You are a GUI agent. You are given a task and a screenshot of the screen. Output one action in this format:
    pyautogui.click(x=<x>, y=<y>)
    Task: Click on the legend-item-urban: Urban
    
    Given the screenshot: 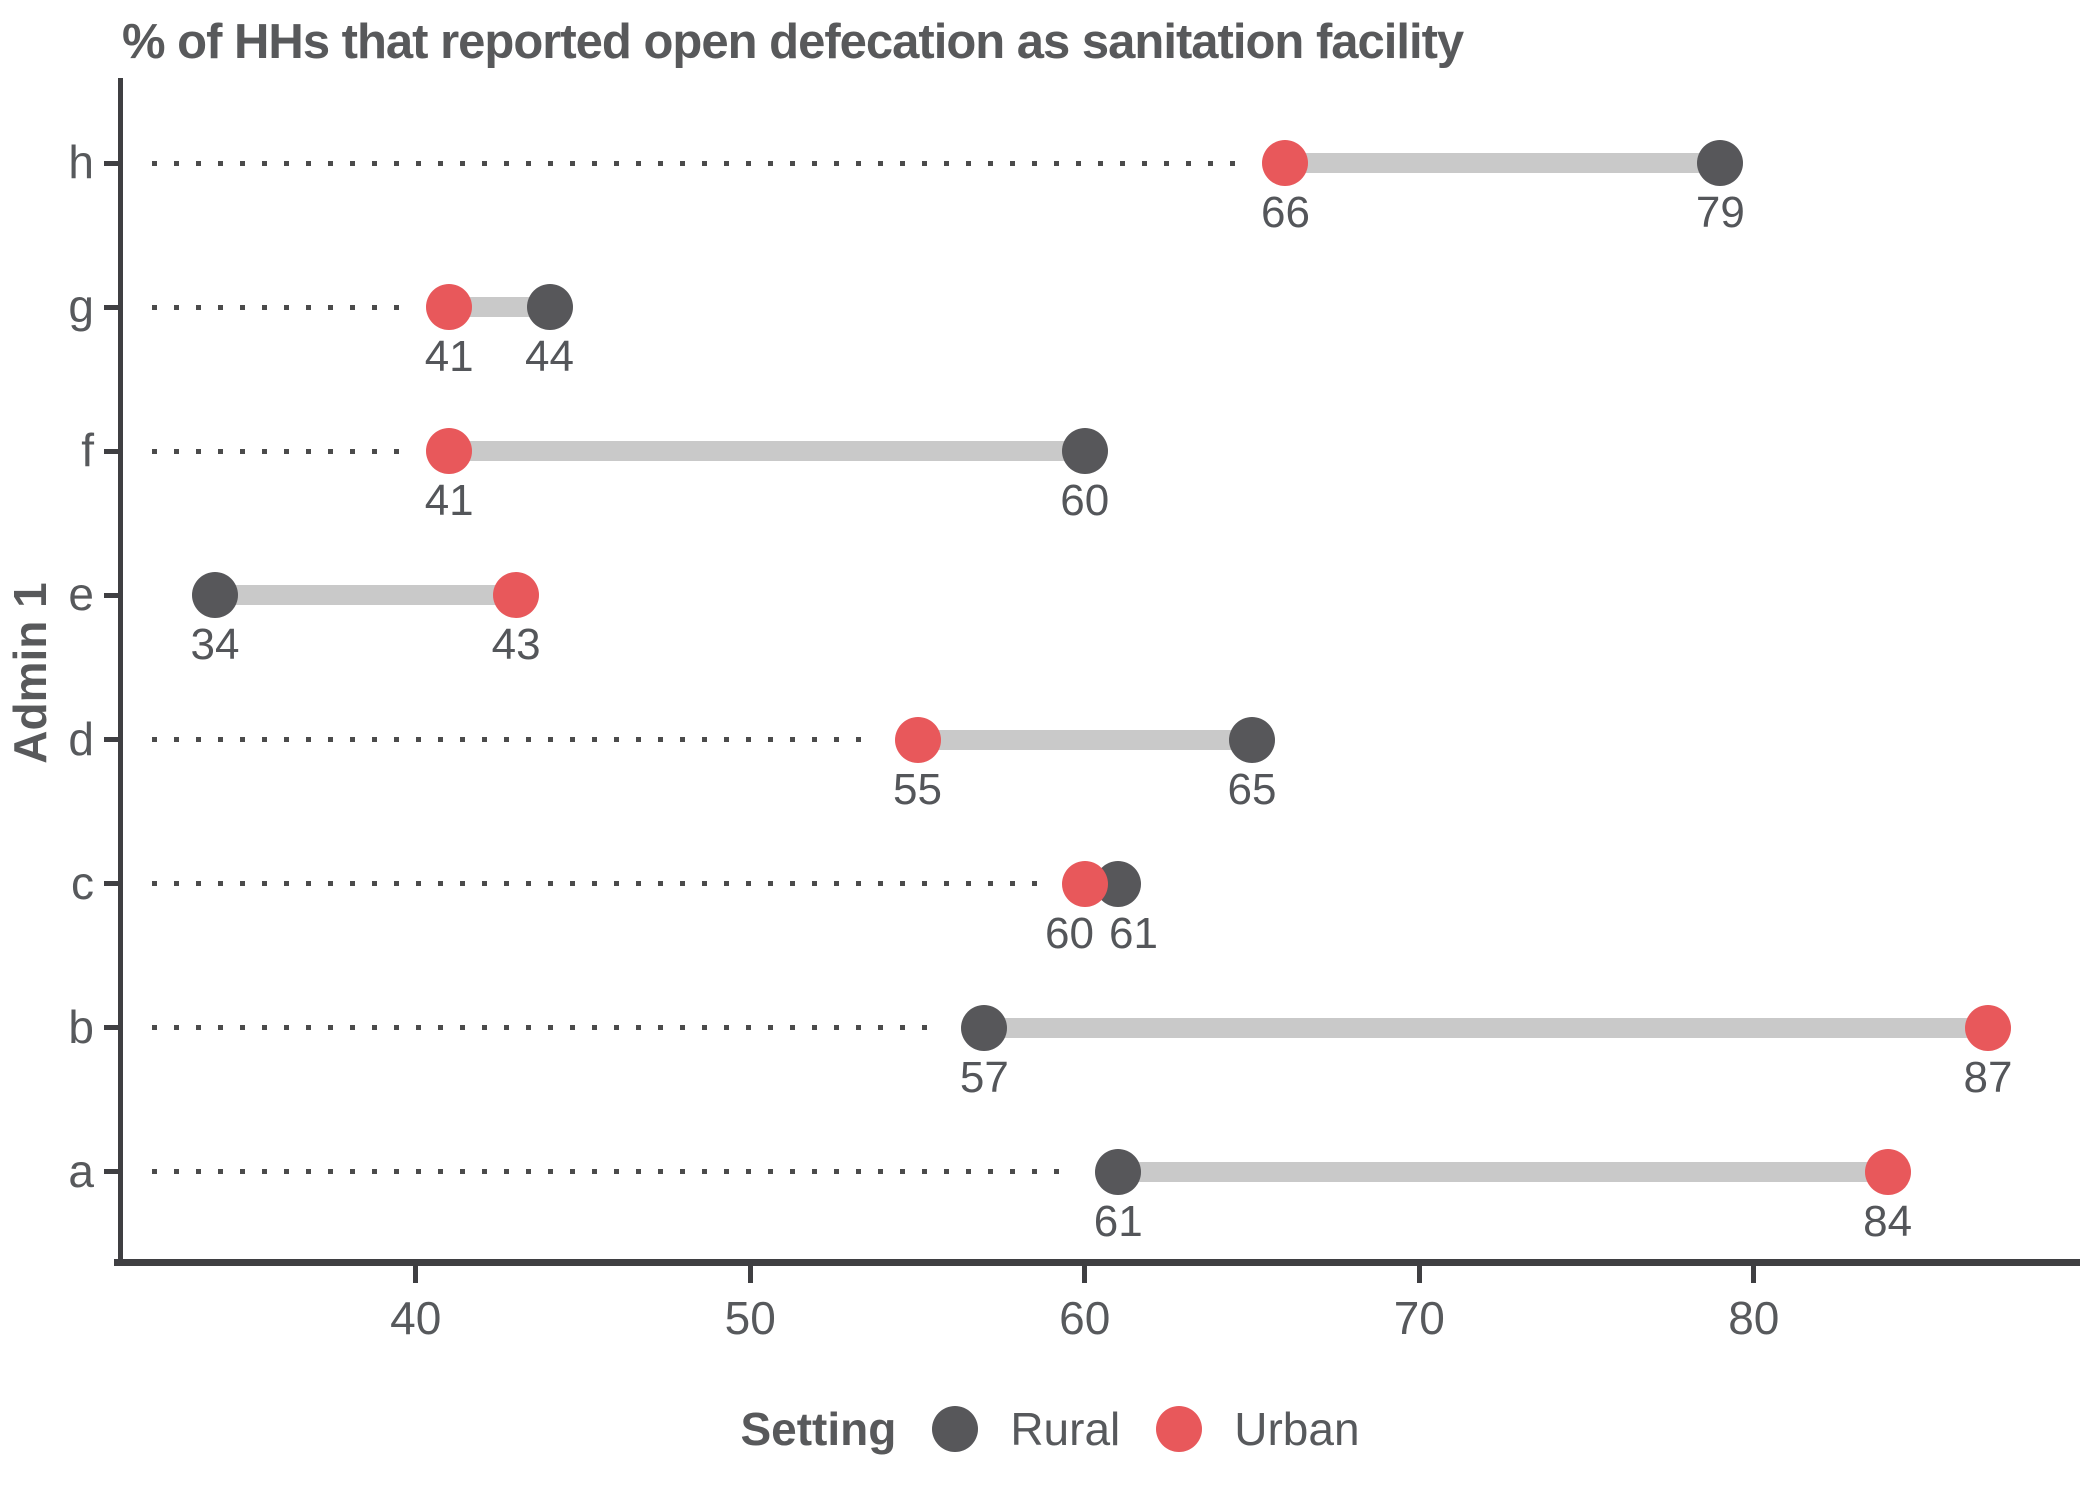 What is the action you would take?
    pyautogui.click(x=1258, y=1429)
    